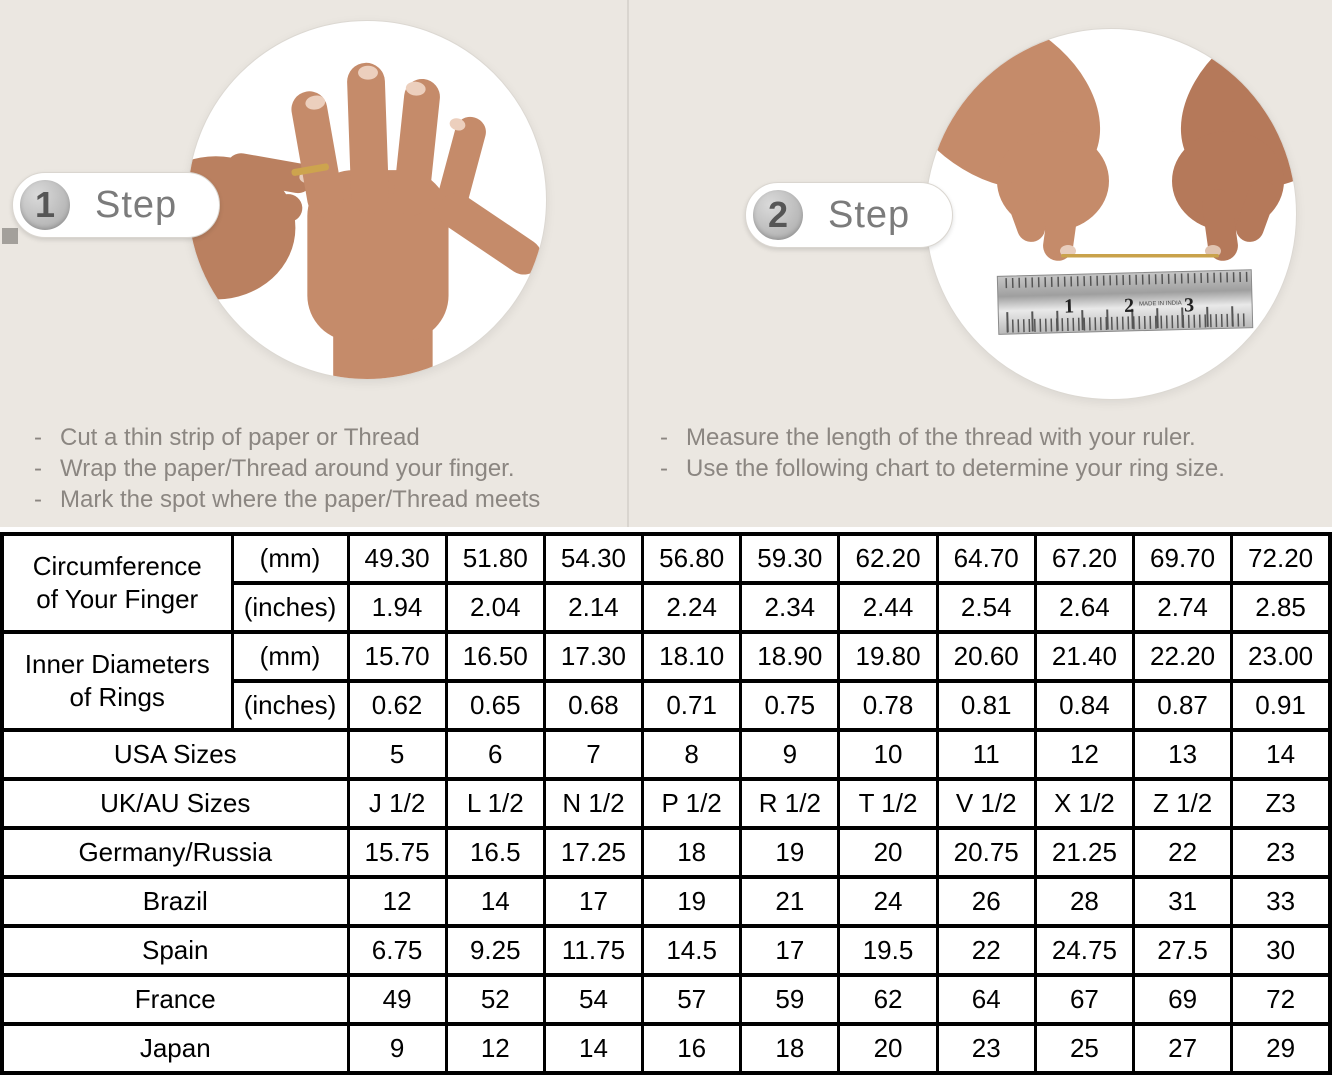 This screenshot has height=1075, width=1332. What do you see at coordinates (397, 852) in the screenshot?
I see `value-cell: 15.75` at bounding box center [397, 852].